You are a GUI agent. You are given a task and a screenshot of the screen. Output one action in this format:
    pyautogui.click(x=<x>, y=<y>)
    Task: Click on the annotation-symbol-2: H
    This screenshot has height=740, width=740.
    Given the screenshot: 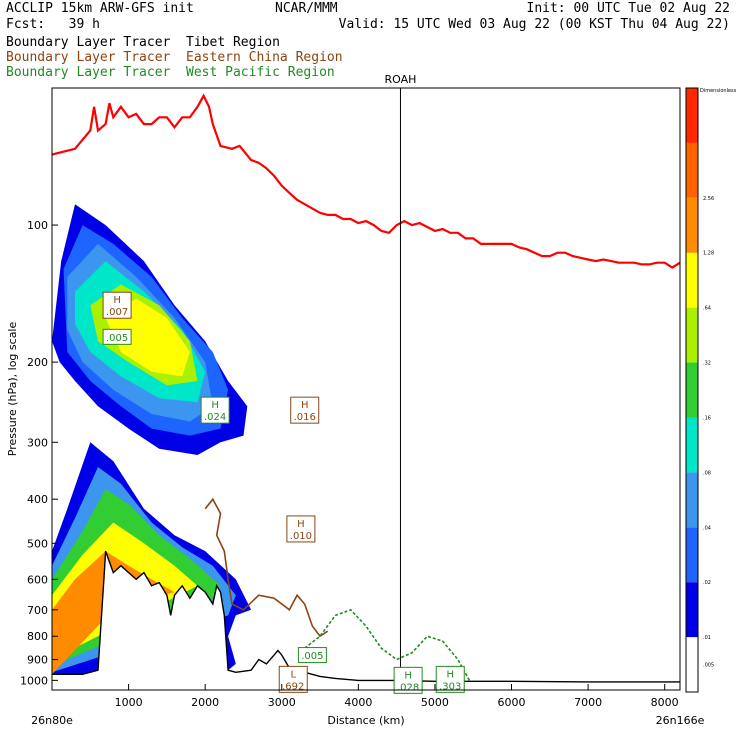 What is the action you would take?
    pyautogui.click(x=215, y=405)
    